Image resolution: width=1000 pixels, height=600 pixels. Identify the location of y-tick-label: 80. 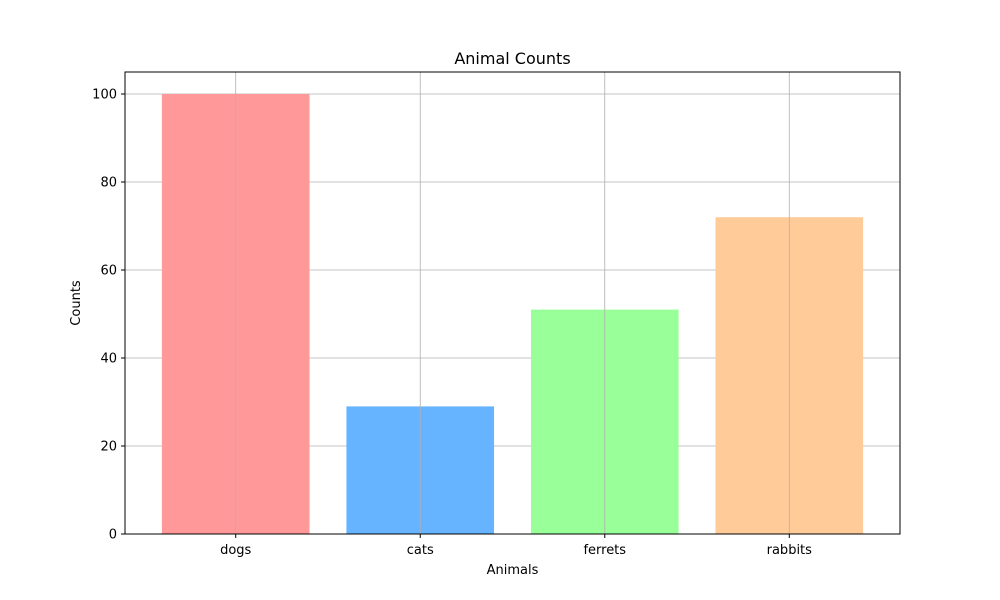
(108, 183).